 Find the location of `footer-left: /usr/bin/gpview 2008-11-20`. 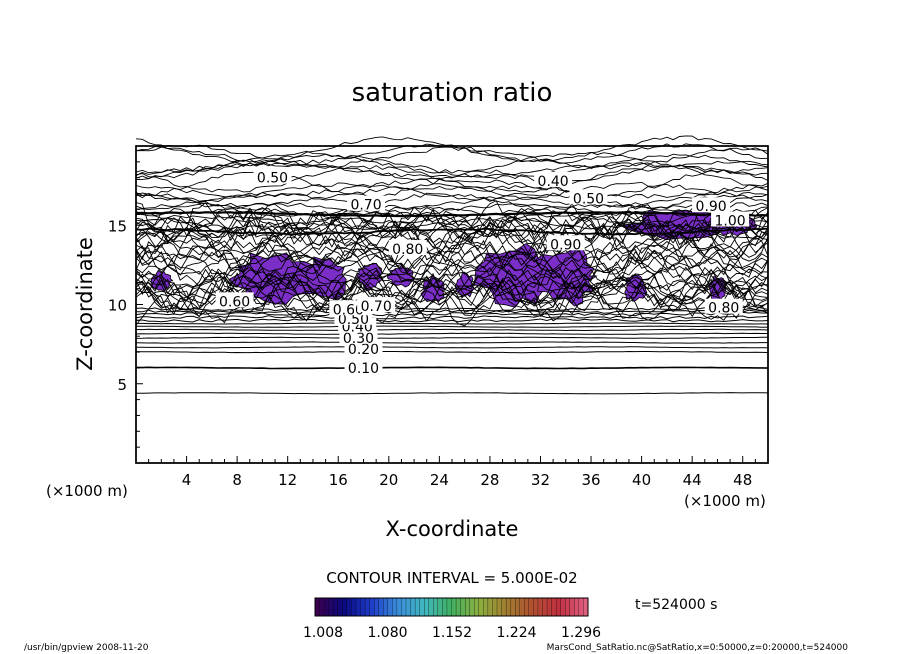

footer-left: /usr/bin/gpview 2008-11-20 is located at coordinates (86, 648).